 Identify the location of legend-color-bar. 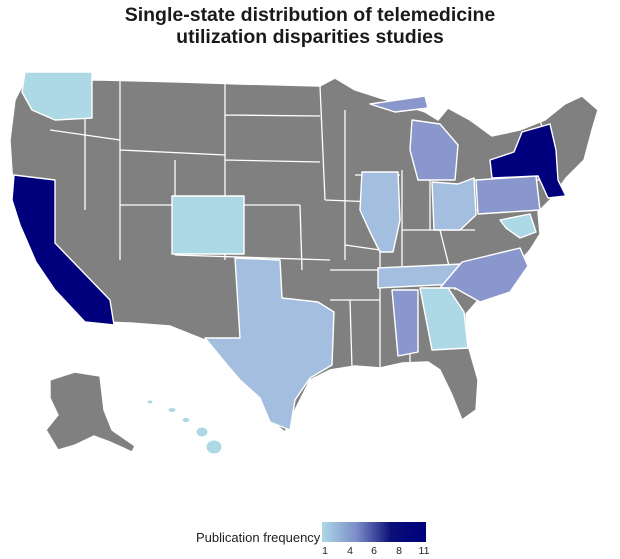
(374, 532).